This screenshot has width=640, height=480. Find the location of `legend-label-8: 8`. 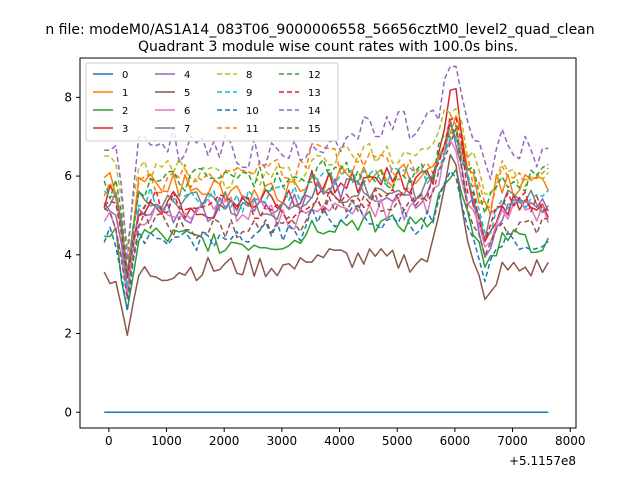

legend-label-8: 8 is located at coordinates (249, 75).